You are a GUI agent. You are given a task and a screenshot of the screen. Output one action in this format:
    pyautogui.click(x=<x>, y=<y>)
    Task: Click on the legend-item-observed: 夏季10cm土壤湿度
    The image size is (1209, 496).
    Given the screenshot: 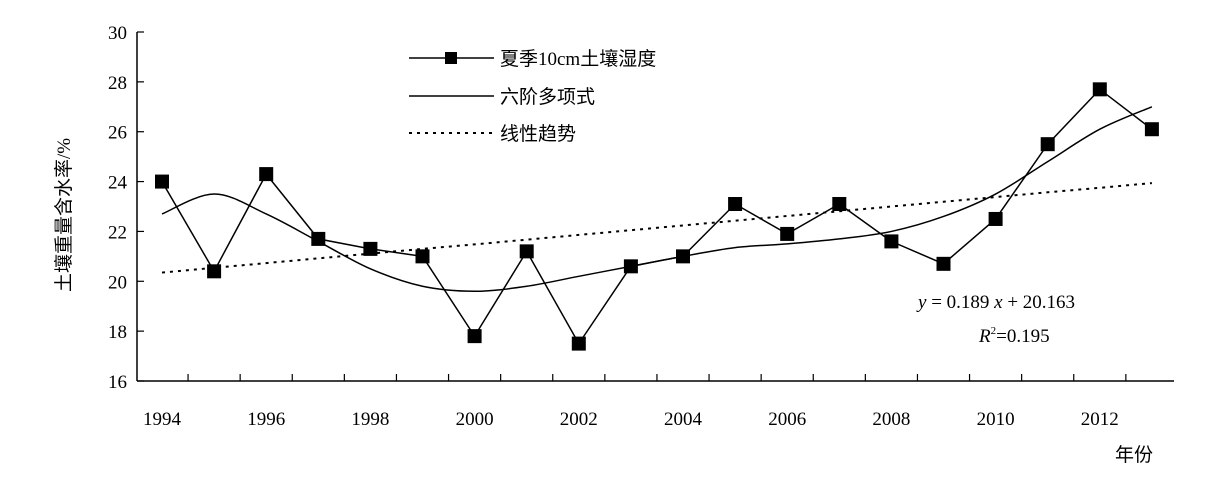 What is the action you would take?
    pyautogui.click(x=532, y=59)
    